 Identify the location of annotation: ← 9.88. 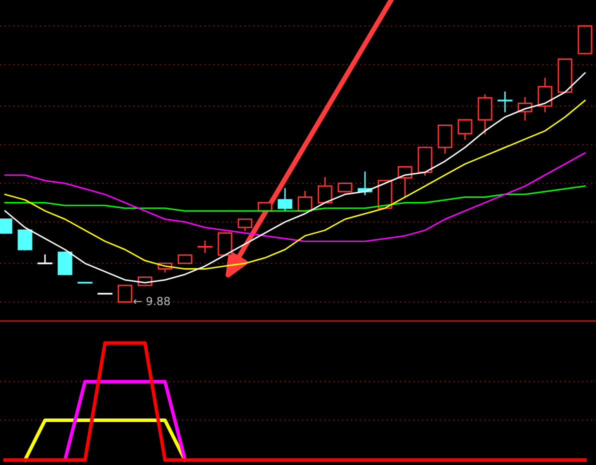
(152, 301).